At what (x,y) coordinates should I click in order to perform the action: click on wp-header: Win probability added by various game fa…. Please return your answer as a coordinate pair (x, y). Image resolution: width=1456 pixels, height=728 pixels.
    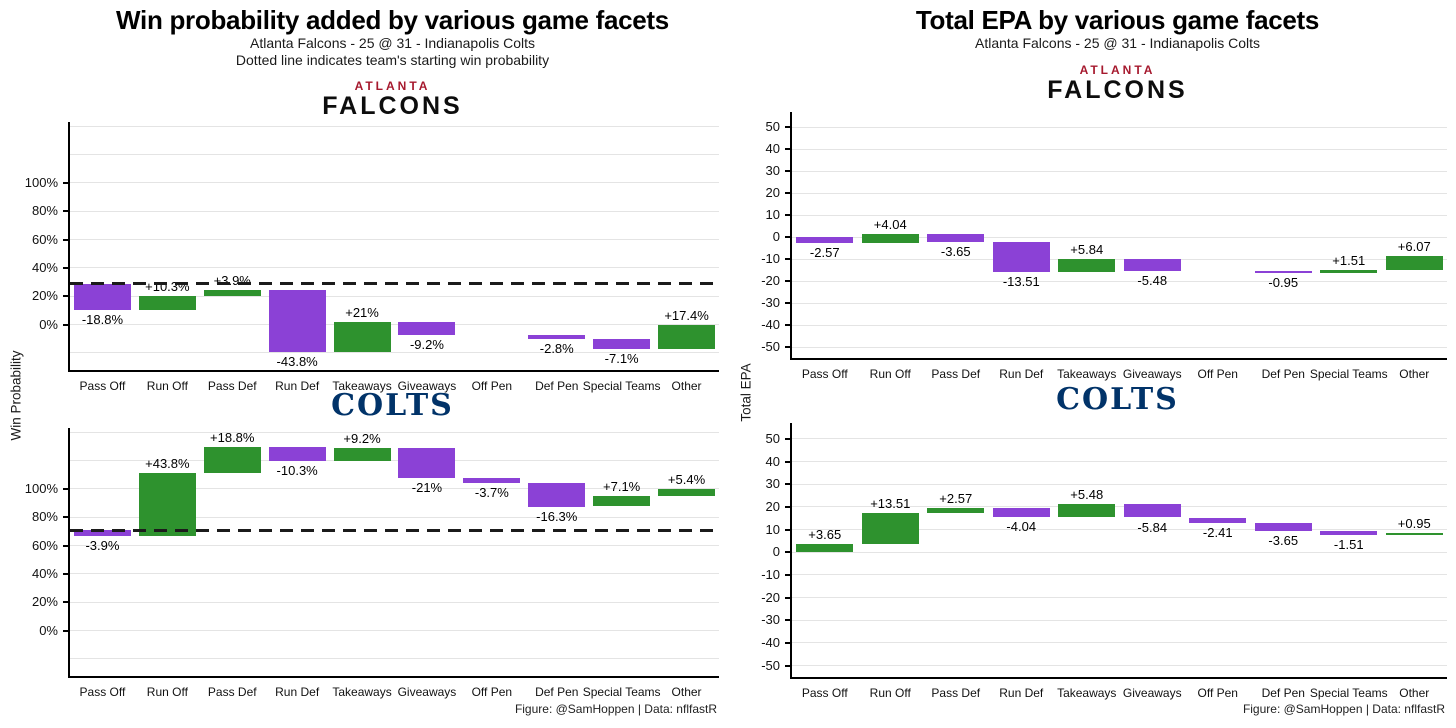
    Looking at the image, I should click on (392, 38).